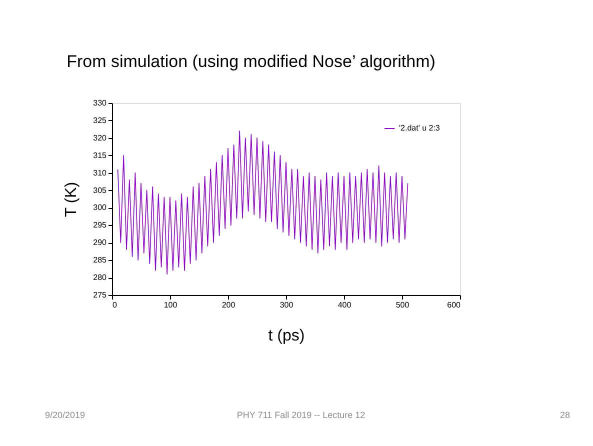 The image size is (593, 446). Describe the element at coordinates (301, 415) in the screenshot. I see `text: PHY 711 Fall 2019 -- Lecture 12` at that location.